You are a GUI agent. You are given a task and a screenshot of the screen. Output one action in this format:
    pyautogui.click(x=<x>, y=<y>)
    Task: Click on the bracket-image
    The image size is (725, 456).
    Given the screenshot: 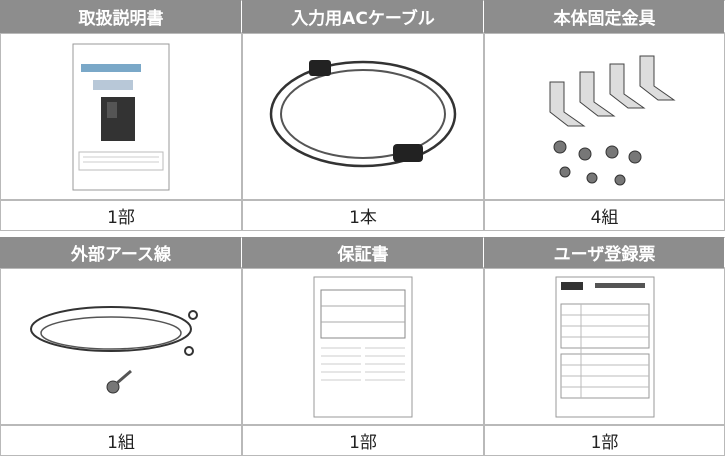 What is the action you would take?
    pyautogui.click(x=604, y=116)
    